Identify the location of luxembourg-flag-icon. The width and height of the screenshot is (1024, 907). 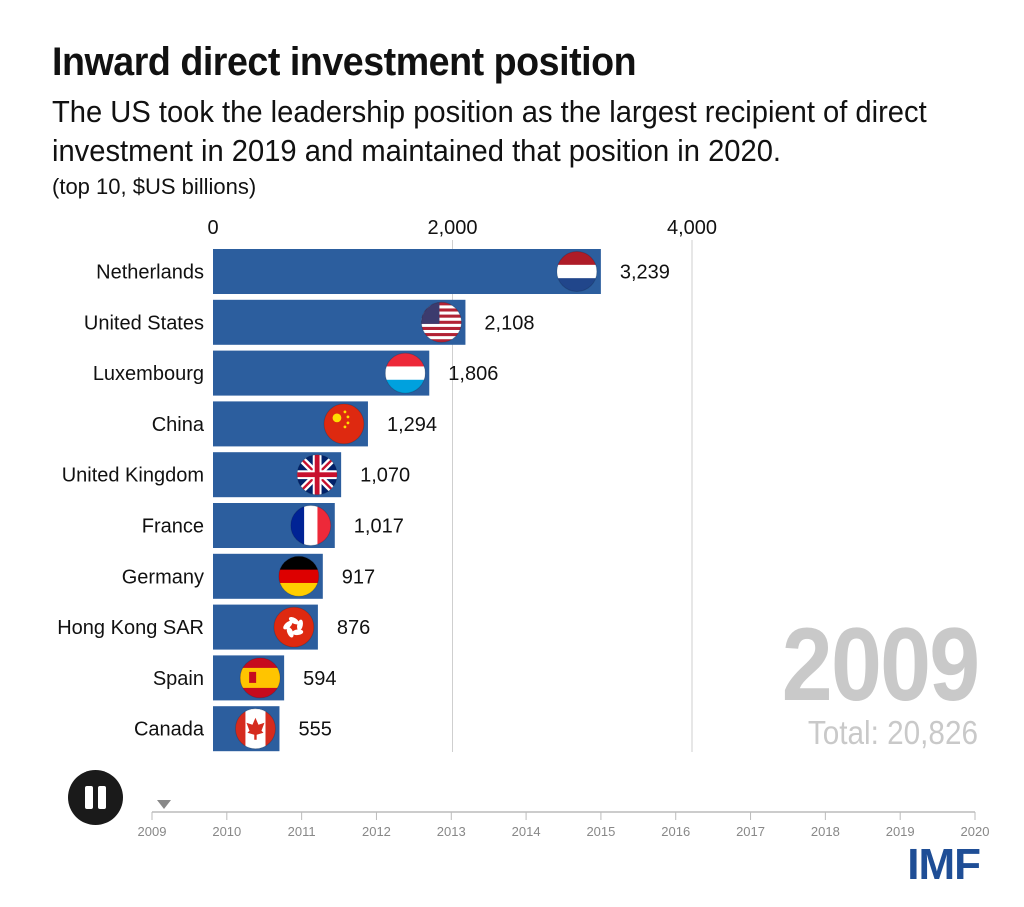
(405, 373).